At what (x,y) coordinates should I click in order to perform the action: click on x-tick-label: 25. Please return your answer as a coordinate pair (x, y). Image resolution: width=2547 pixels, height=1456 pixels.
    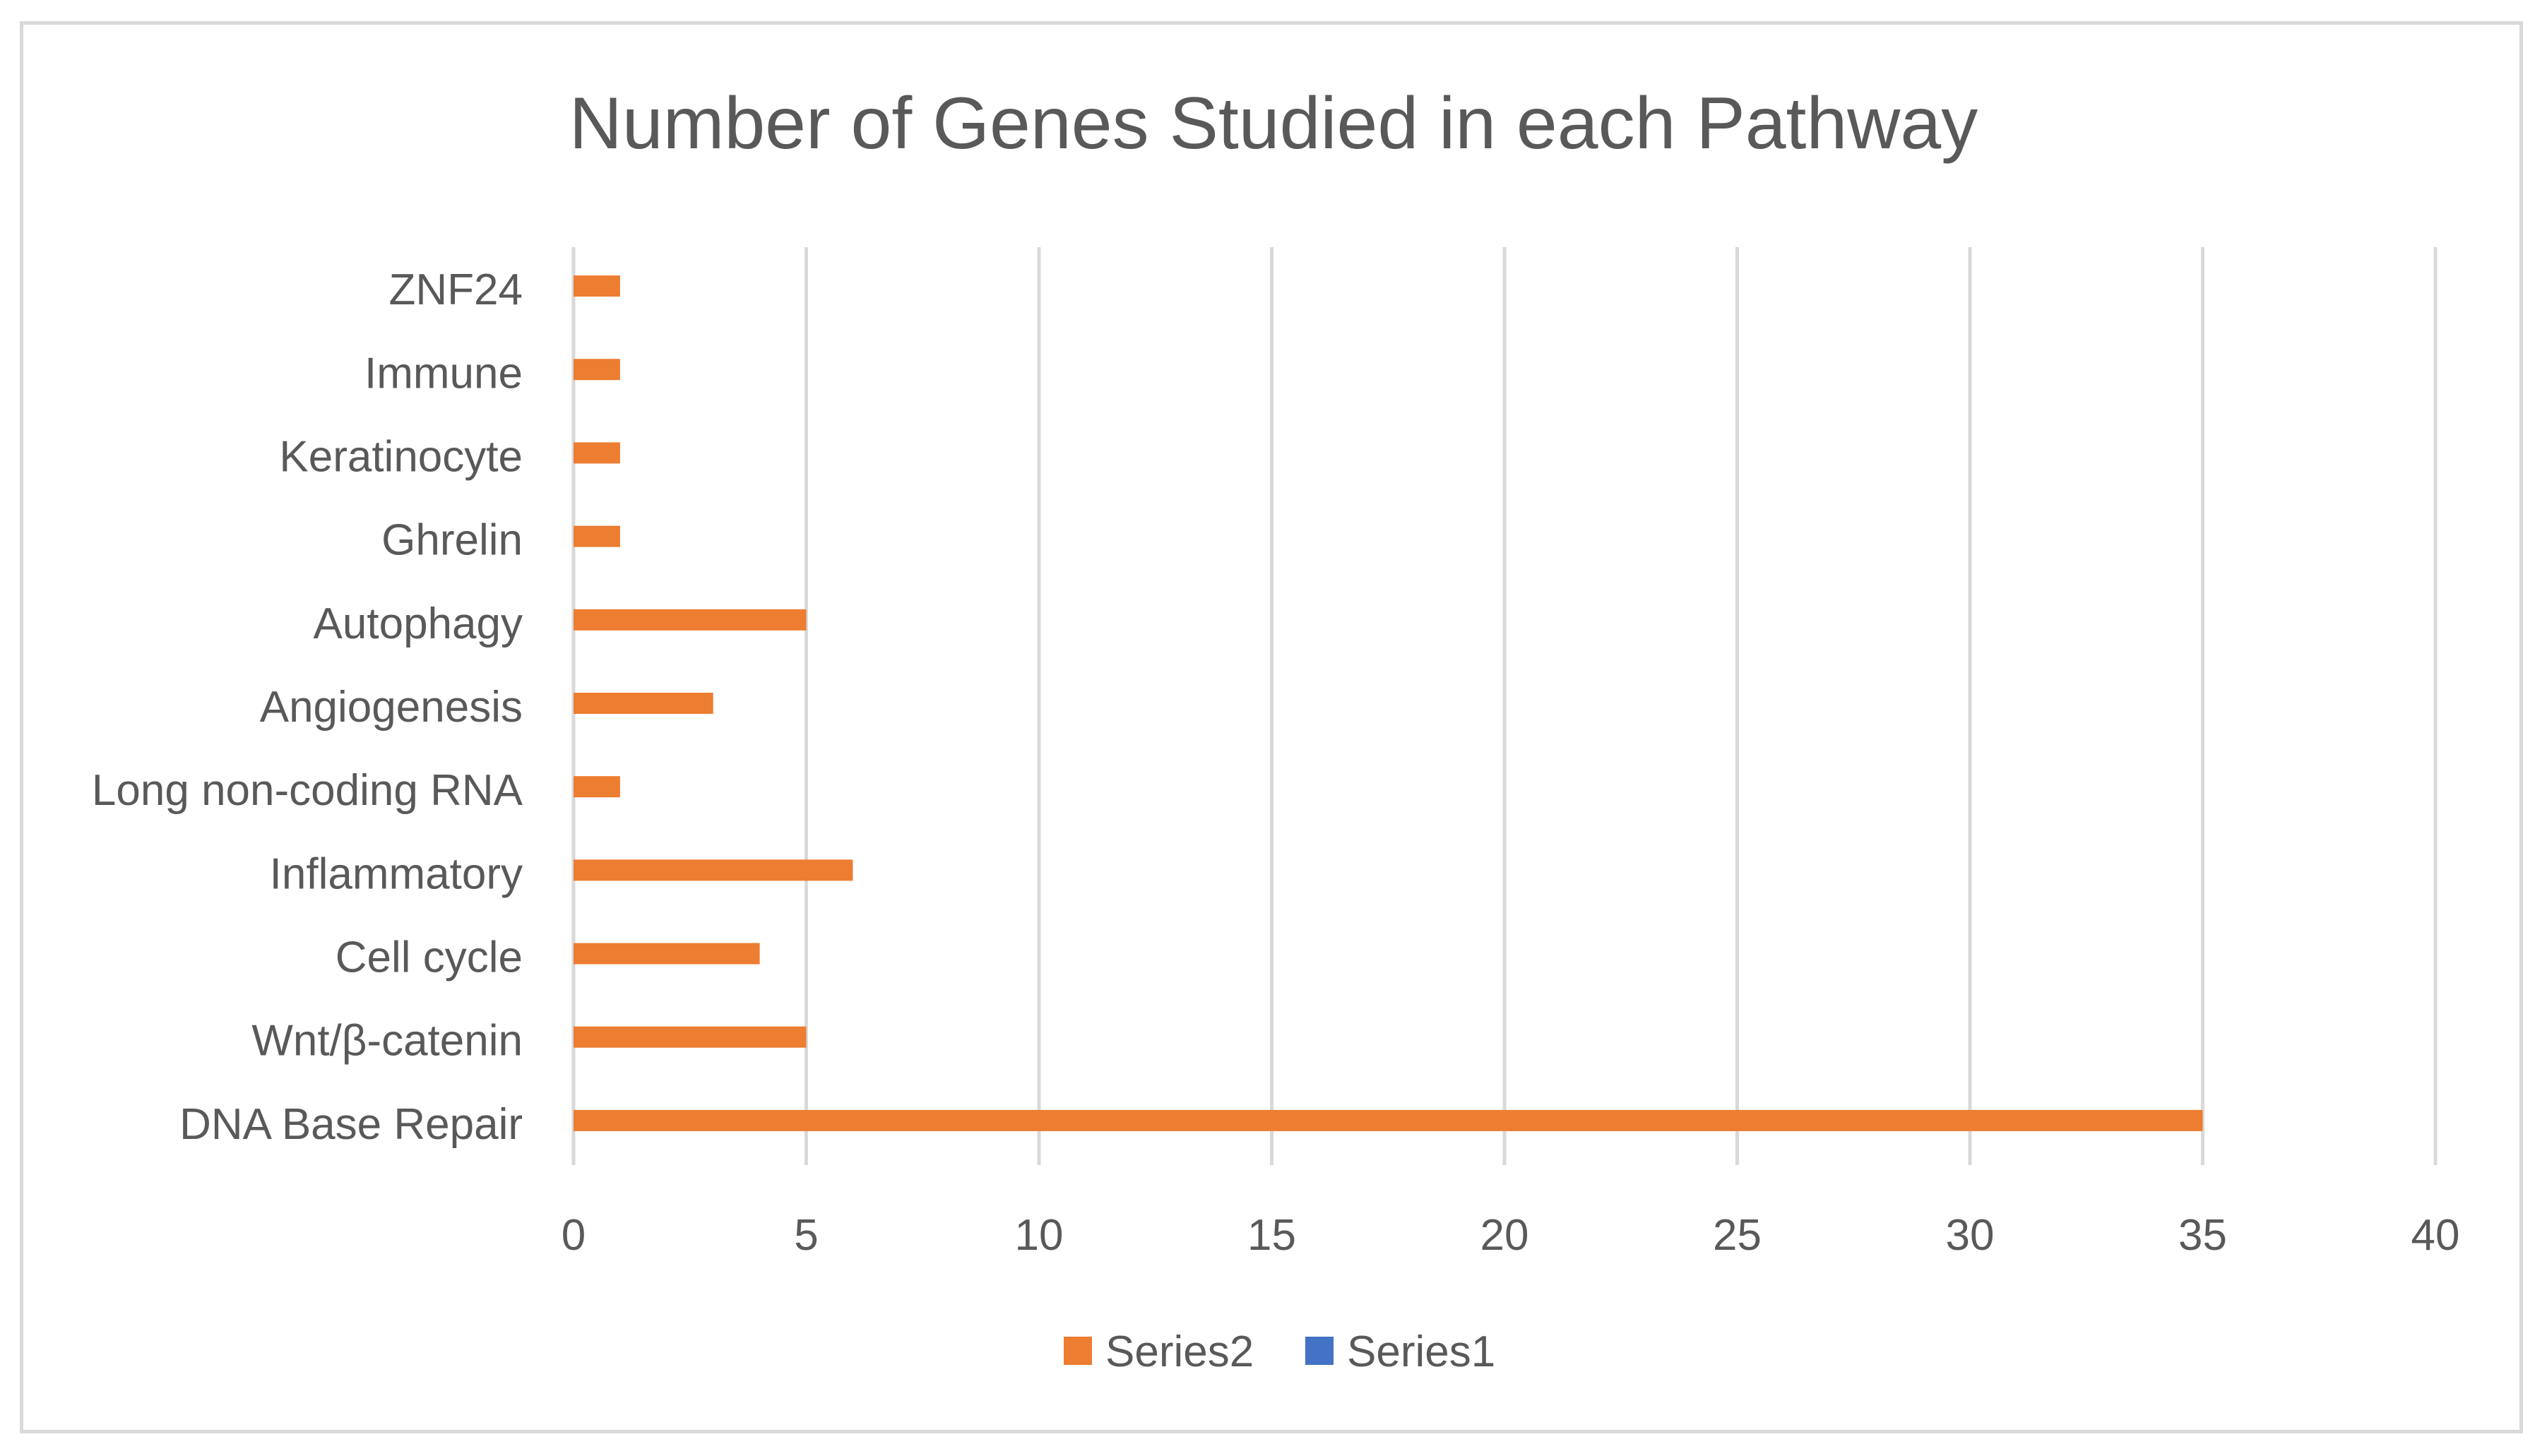
    Looking at the image, I should click on (1737, 1235).